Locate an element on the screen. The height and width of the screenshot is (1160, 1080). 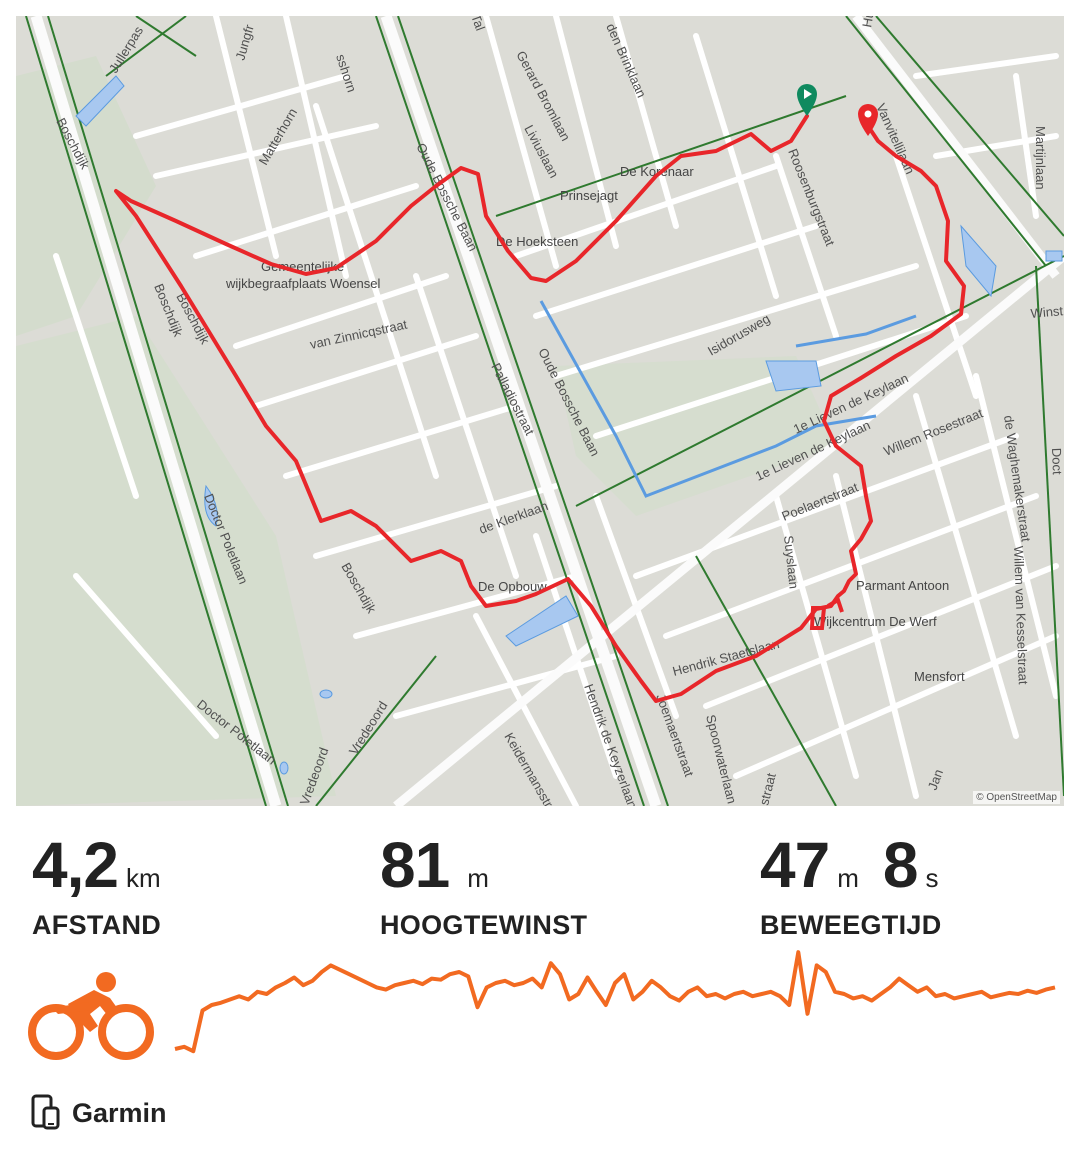
moving-time-stat: 47 m 8 s BEWEEGTIJD is located at coordinates (854, 884).